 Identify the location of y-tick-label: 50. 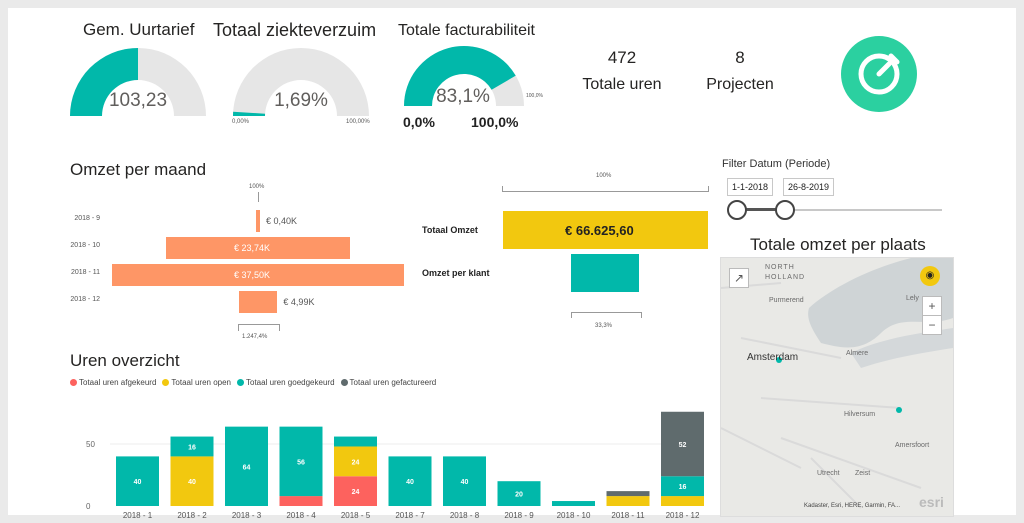
(90, 444).